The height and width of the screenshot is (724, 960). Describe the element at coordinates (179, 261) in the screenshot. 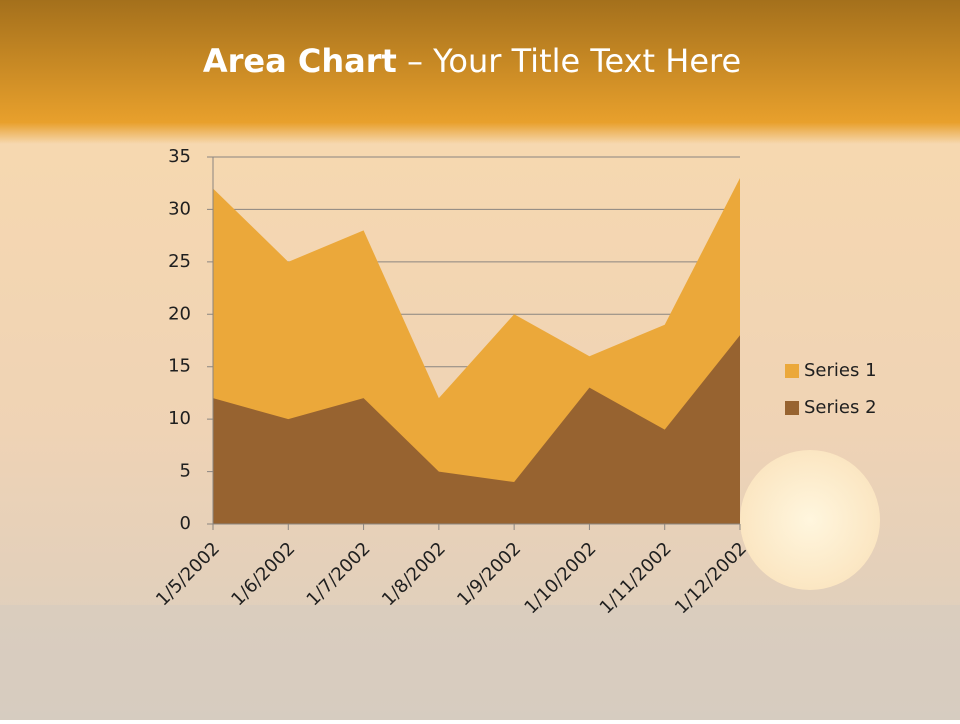

I see `y-tick-label: 25` at that location.